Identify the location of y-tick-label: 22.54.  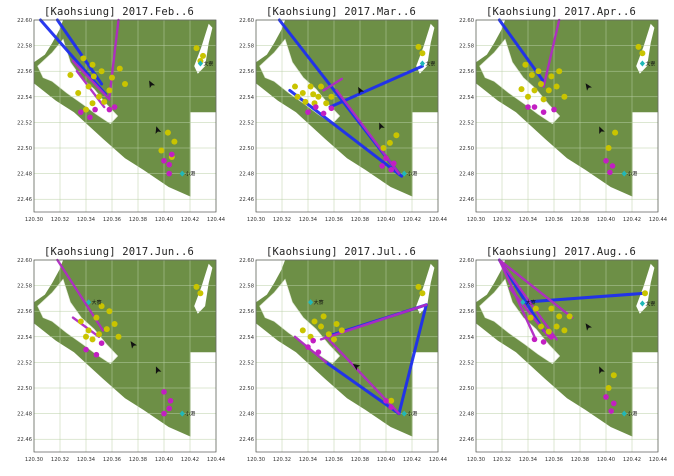
(25, 98).